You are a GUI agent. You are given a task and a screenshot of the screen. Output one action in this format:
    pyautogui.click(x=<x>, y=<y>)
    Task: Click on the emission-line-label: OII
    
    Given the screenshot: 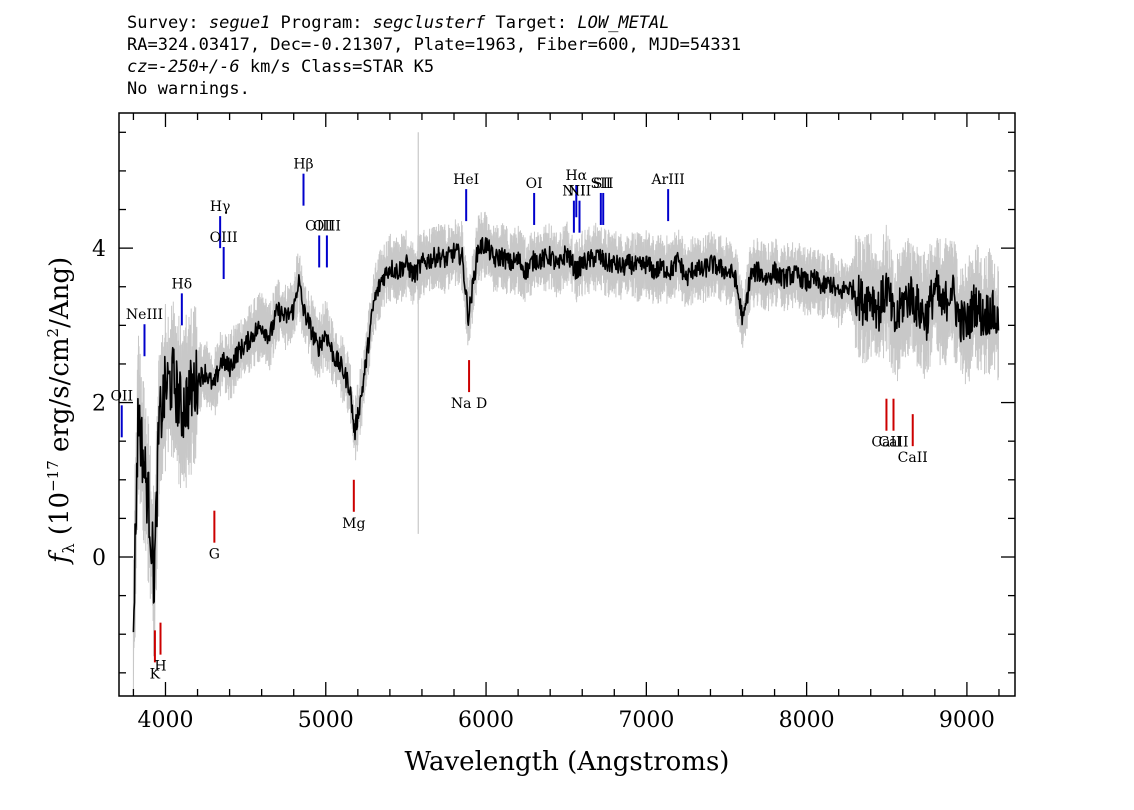 What is the action you would take?
    pyautogui.click(x=121, y=396)
    